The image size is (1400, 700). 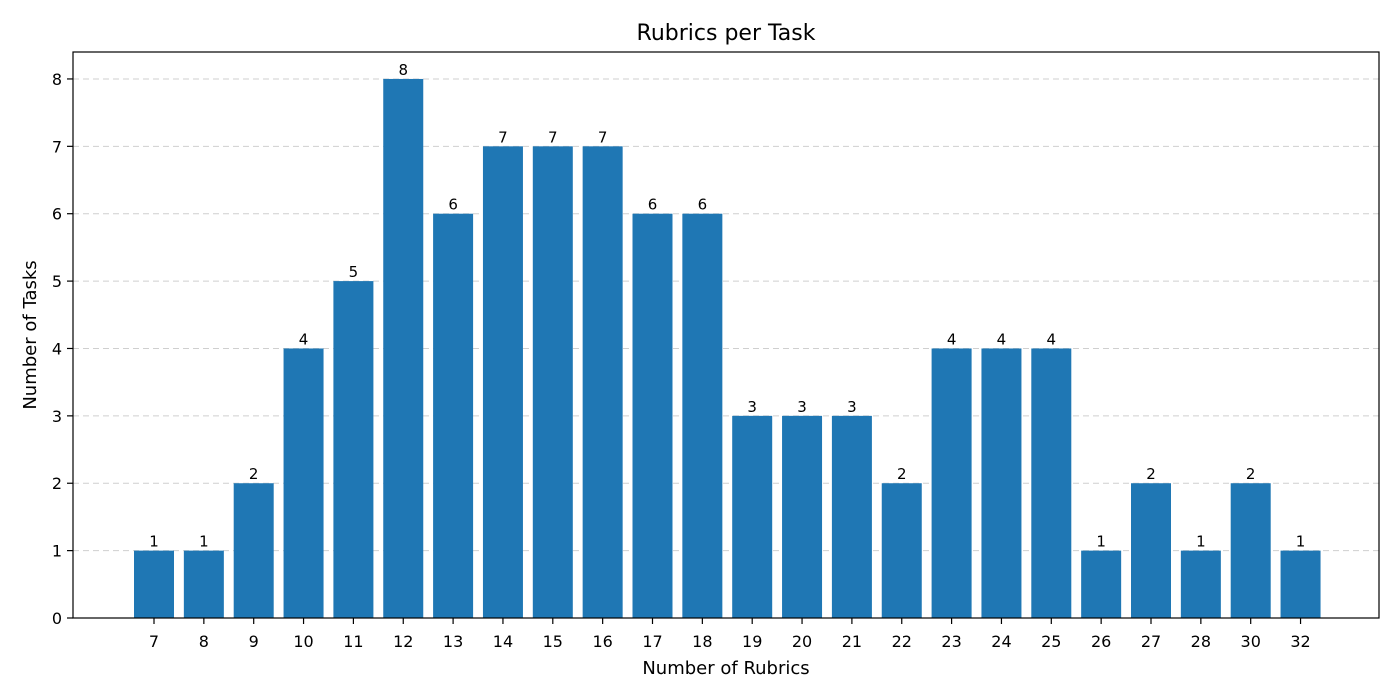 What do you see at coordinates (30, 334) in the screenshot?
I see `y-axis-label: Number of Tasks` at bounding box center [30, 334].